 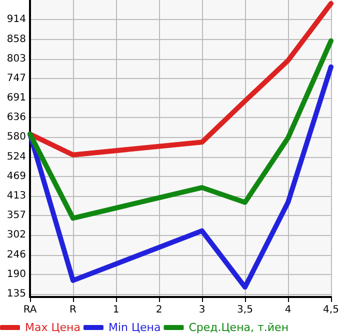 I want to click on y-tick-label: 803, so click(x=16, y=58).